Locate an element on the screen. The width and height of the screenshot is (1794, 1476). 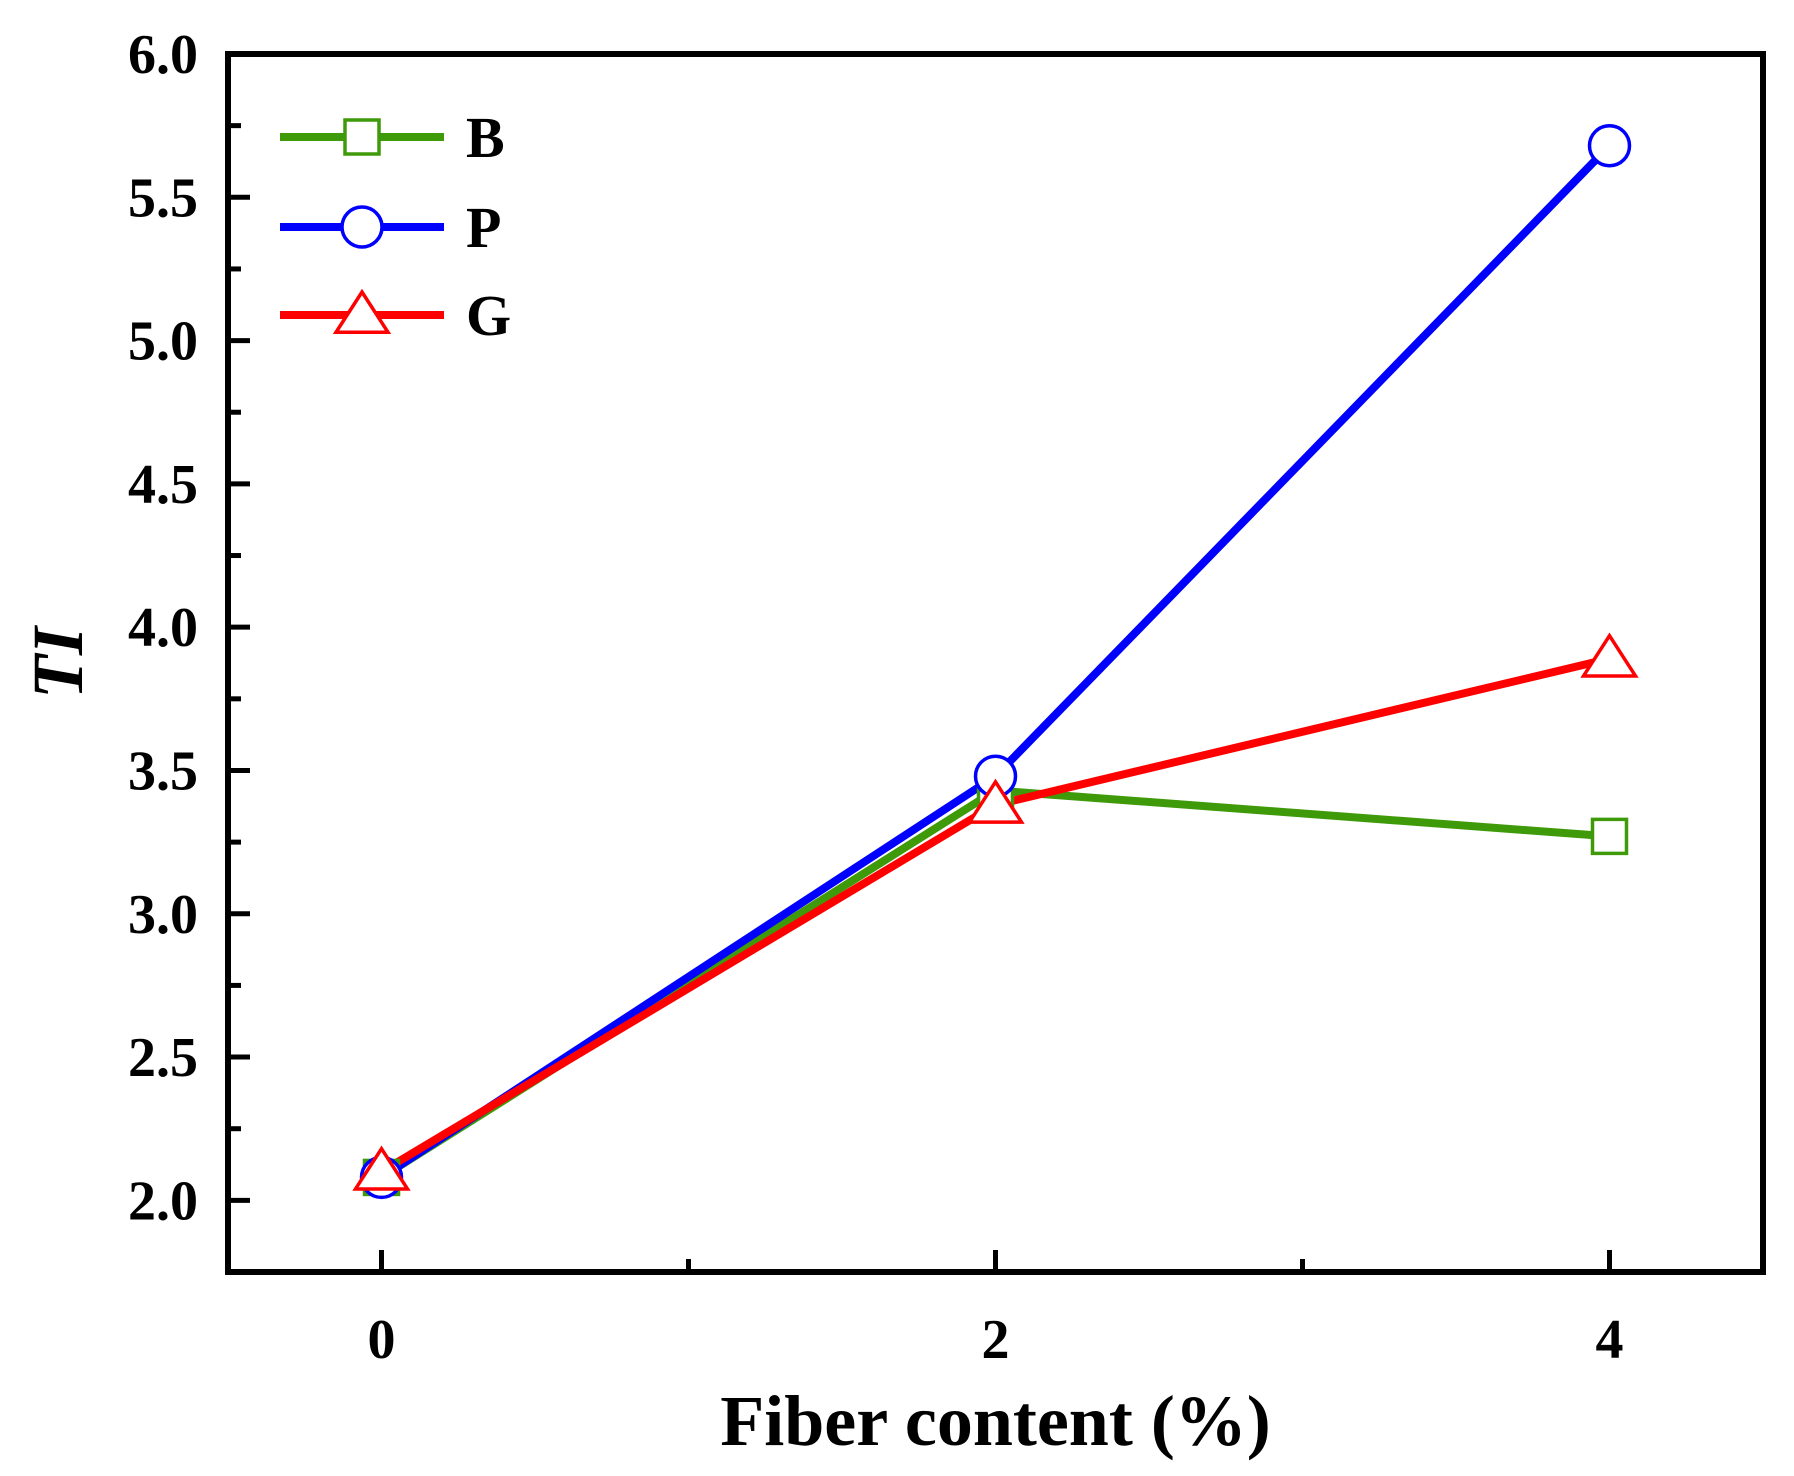
legend-label: P is located at coordinates (483, 227).